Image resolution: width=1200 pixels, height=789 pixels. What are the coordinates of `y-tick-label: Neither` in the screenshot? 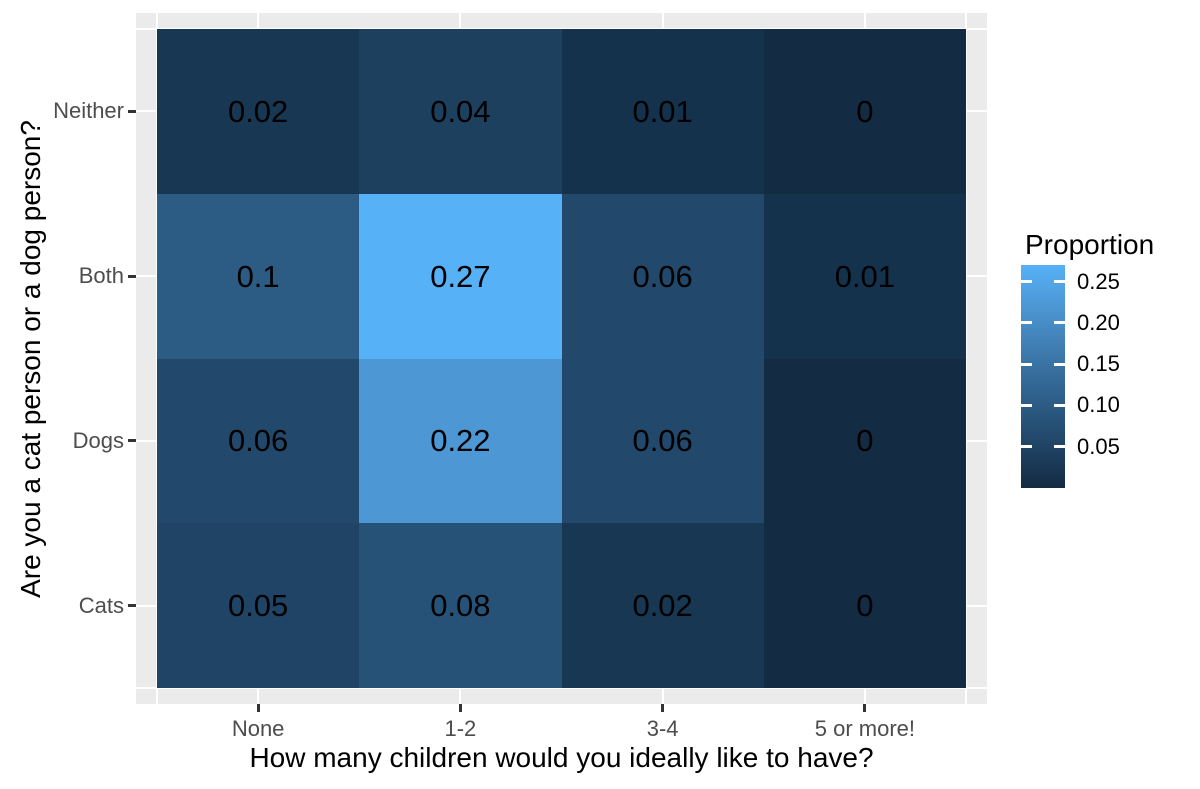 It's located at (88, 111).